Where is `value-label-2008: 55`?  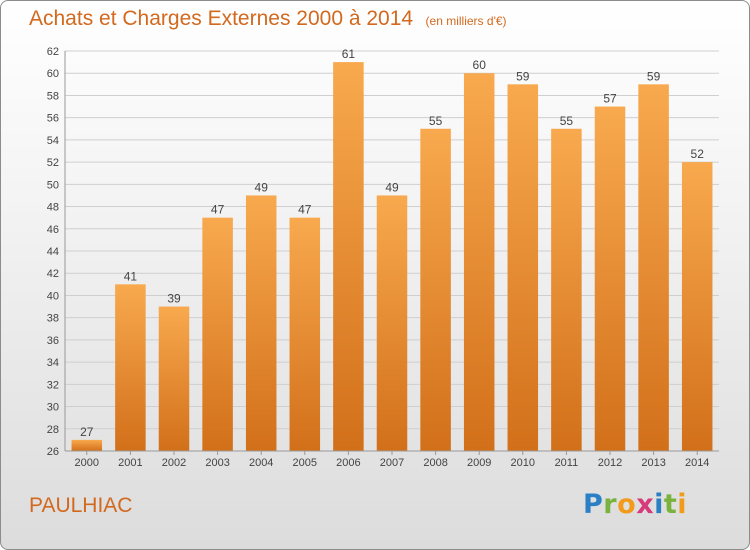 value-label-2008: 55 is located at coordinates (436, 121).